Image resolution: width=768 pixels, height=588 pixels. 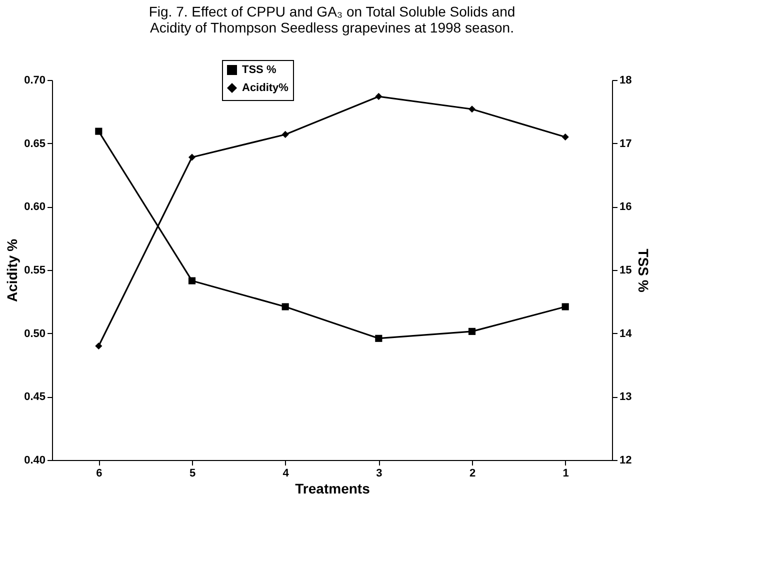 I want to click on y-axis-title: Acidity %, so click(x=12, y=270).